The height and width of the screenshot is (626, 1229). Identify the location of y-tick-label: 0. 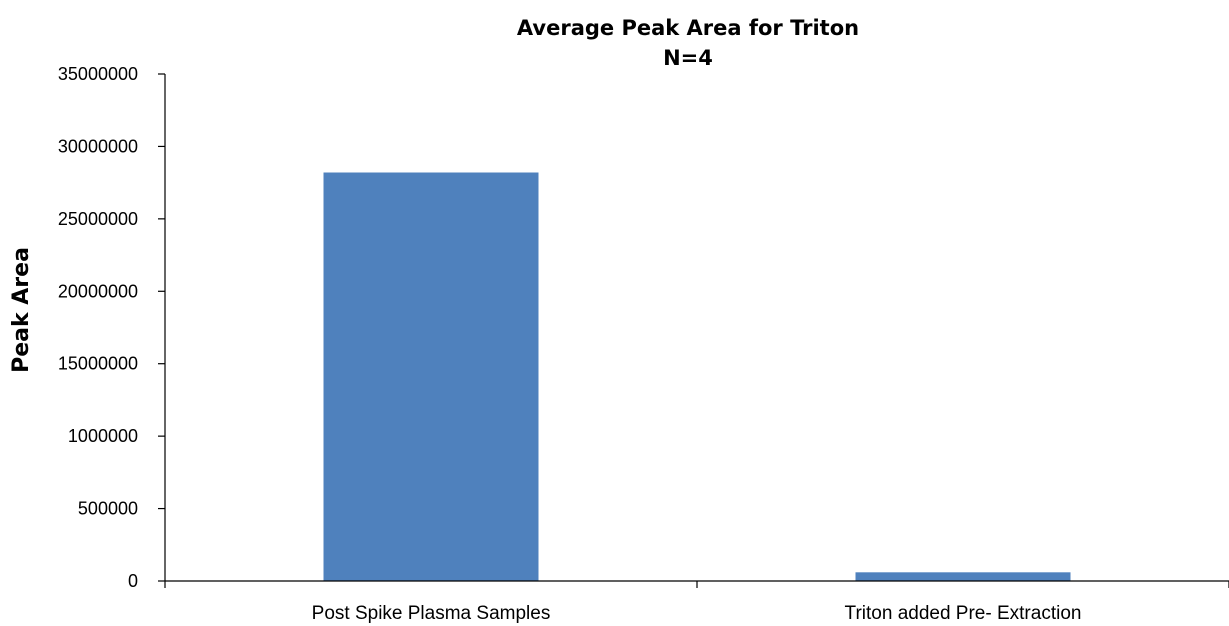
(133, 581).